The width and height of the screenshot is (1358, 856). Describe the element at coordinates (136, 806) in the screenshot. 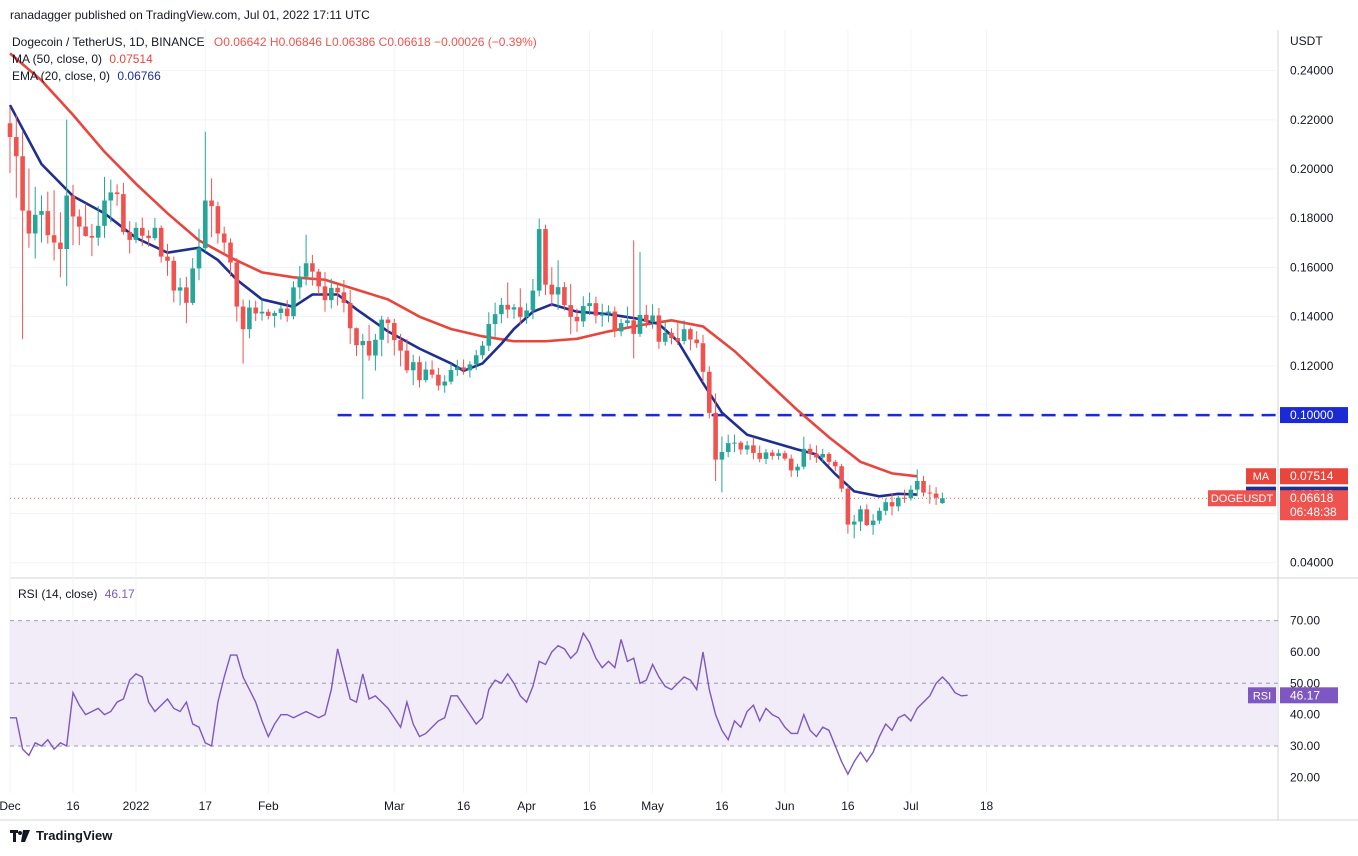

I see `time-tick-label: 2022` at that location.